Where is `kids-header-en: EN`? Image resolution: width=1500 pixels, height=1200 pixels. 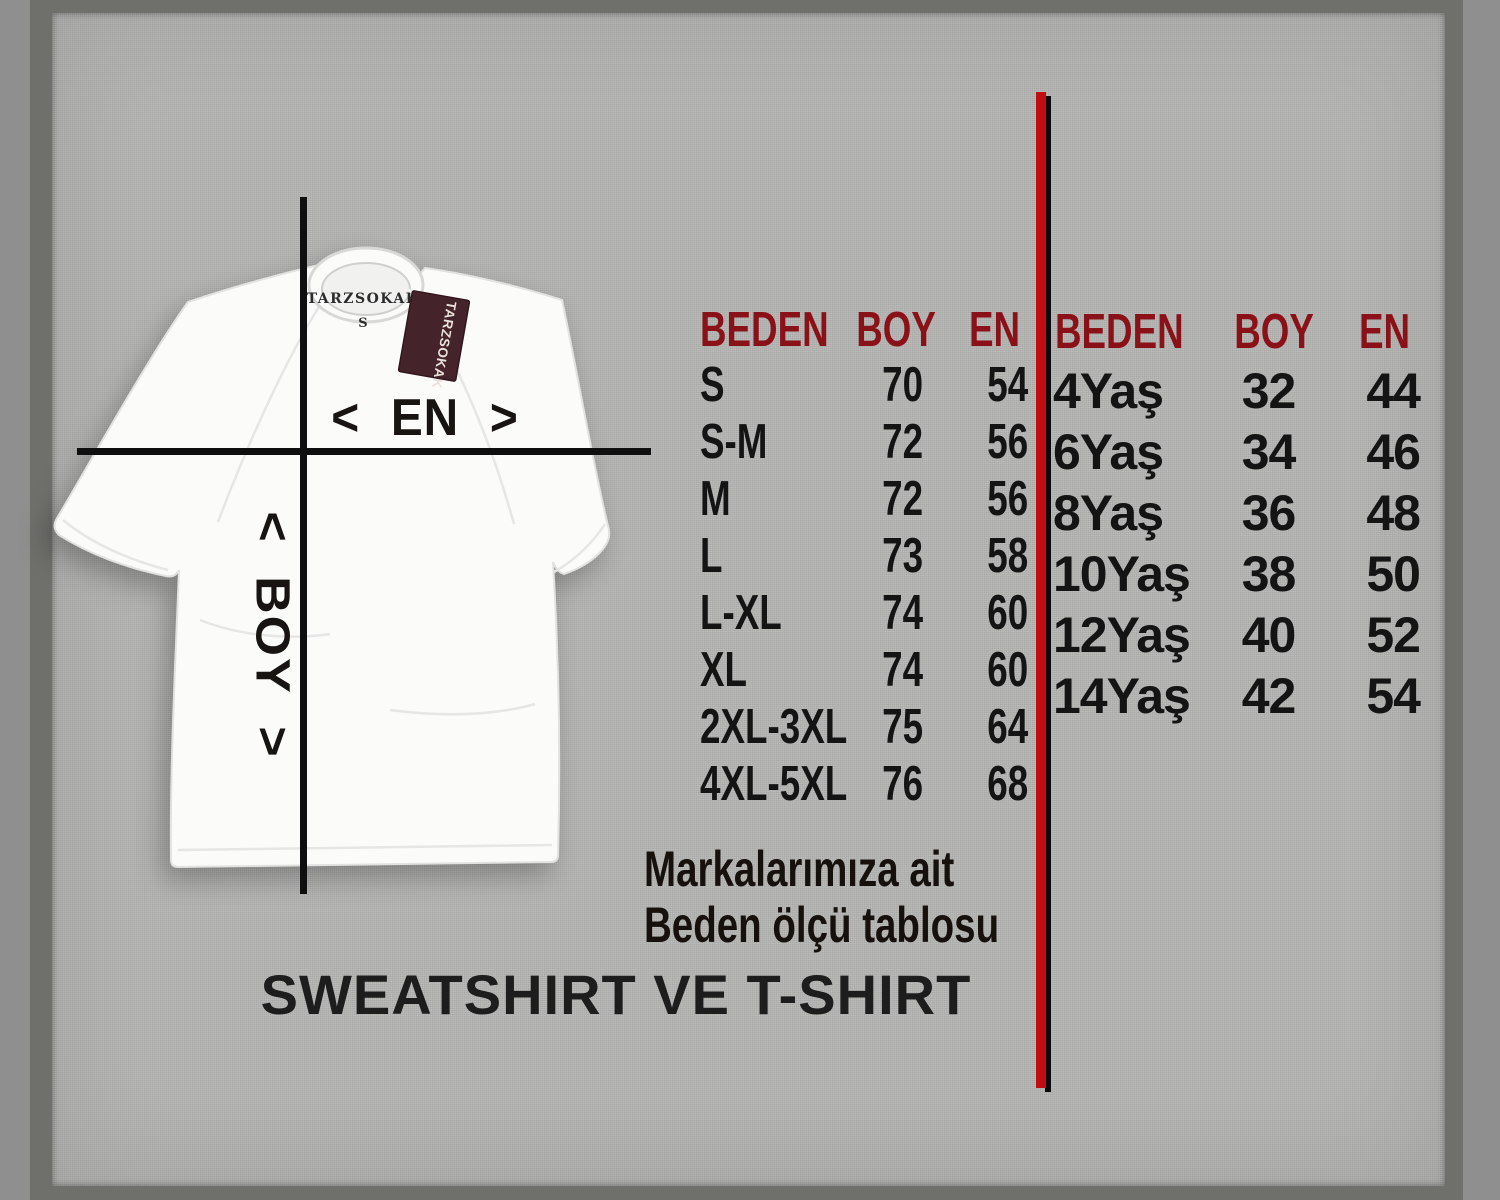
kids-header-en: EN is located at coordinates (1384, 332).